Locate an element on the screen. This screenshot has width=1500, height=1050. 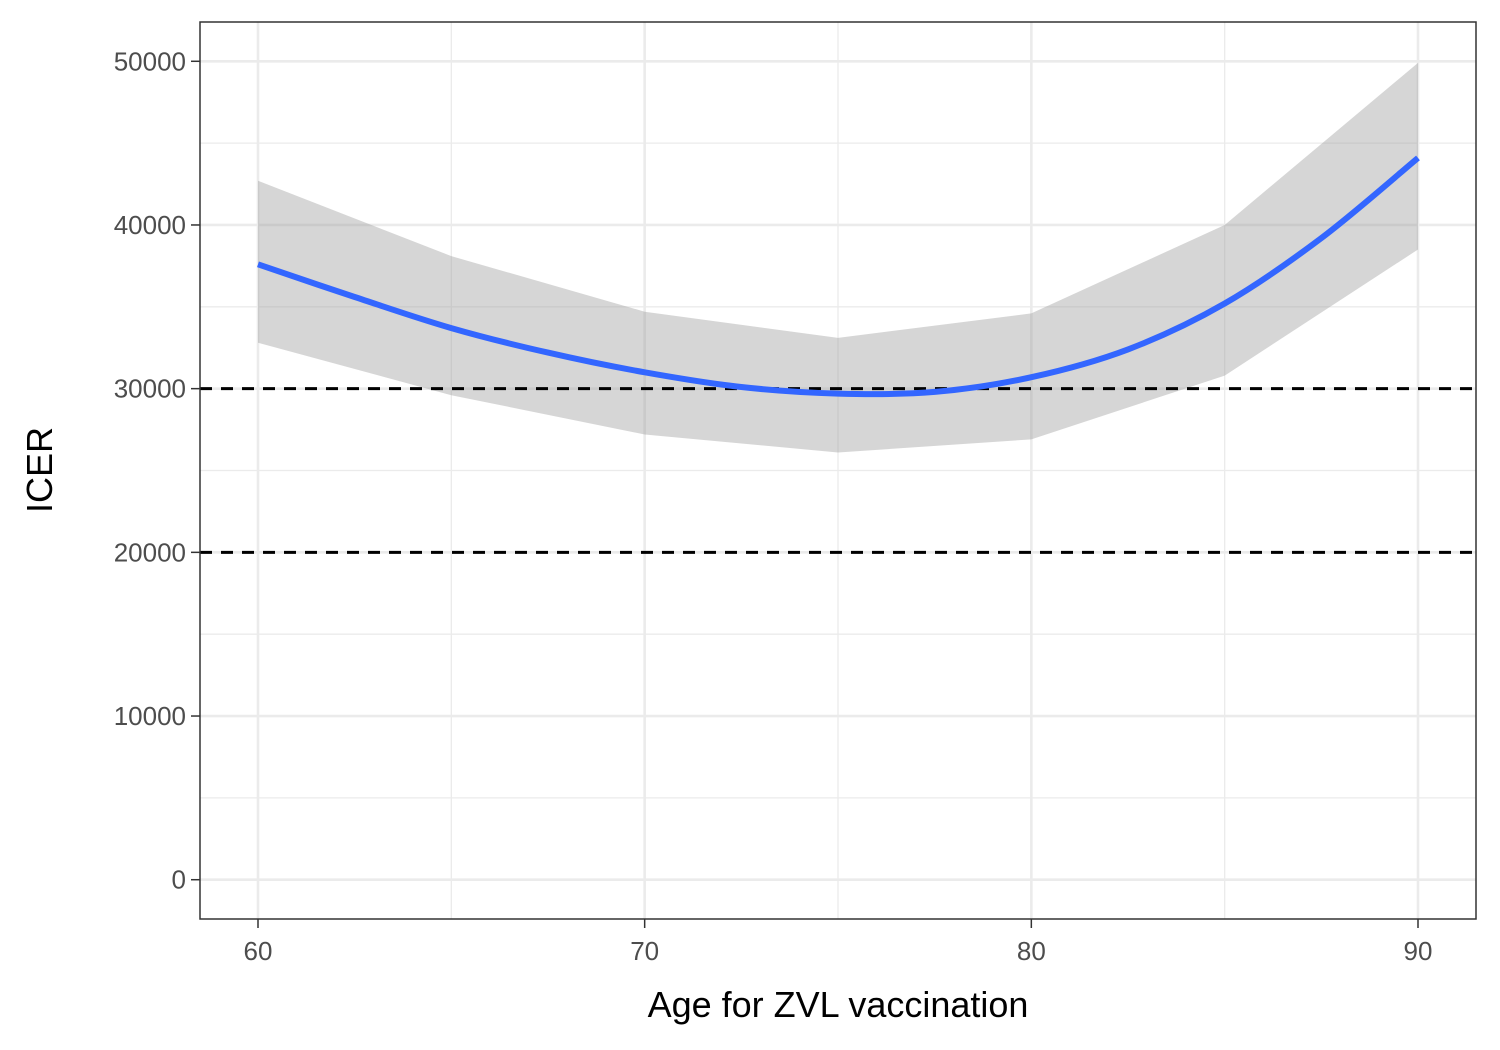
reference-lines is located at coordinates (838, 470).